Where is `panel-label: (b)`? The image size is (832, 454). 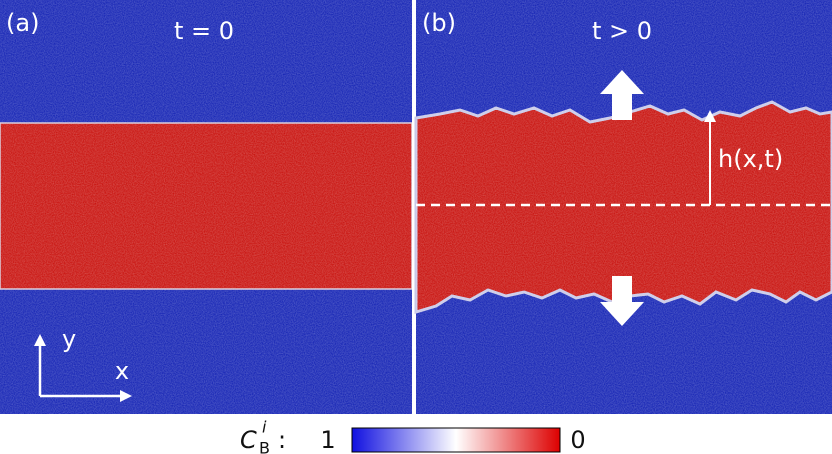 panel-label: (b) is located at coordinates (439, 23).